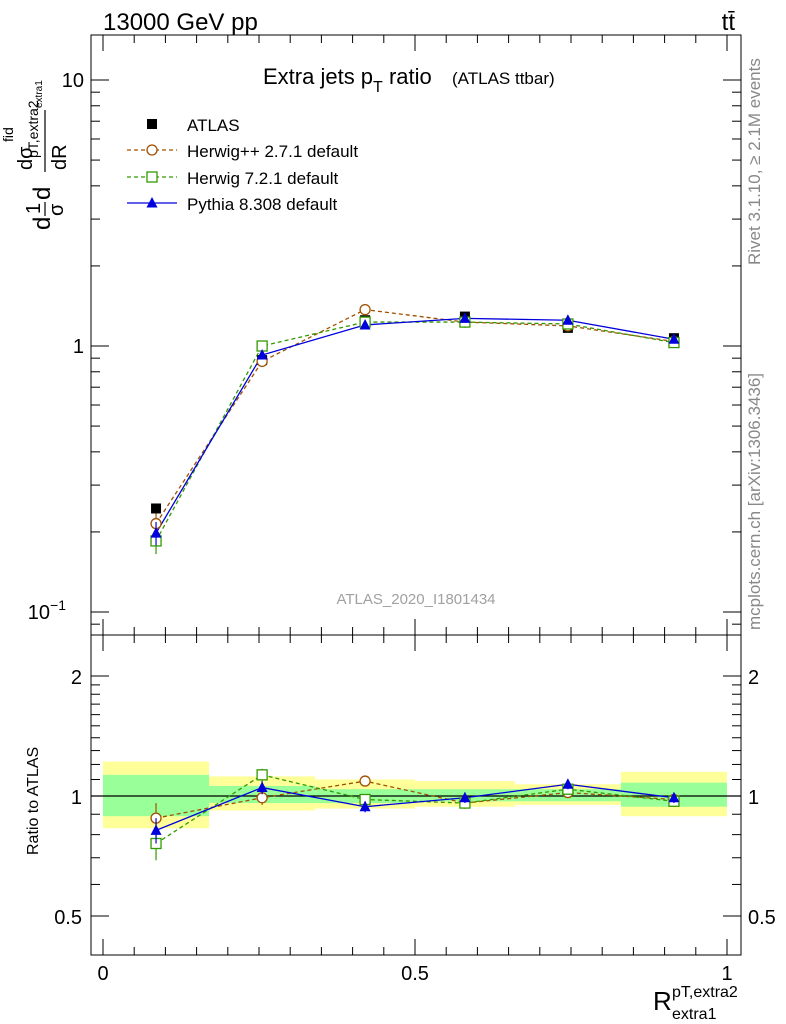  Describe the element at coordinates (33, 801) in the screenshot. I see `y-axis-label-ratio: Ratio to ATLAS` at that location.